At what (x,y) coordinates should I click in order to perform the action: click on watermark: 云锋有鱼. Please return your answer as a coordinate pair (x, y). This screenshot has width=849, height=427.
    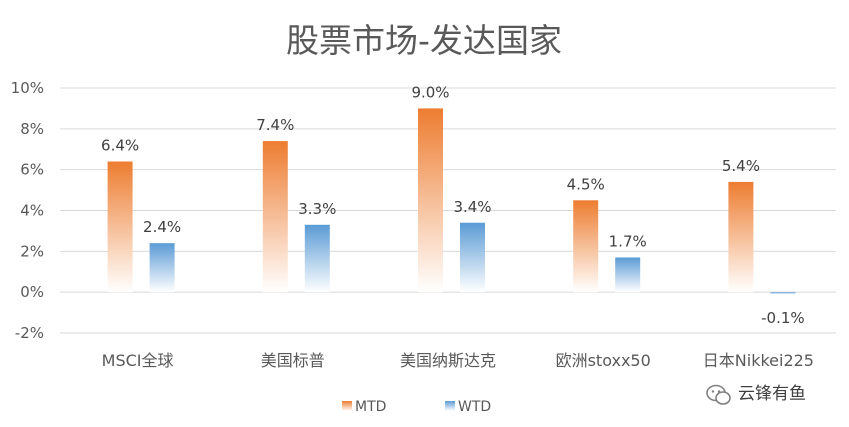
    Looking at the image, I should click on (756, 394).